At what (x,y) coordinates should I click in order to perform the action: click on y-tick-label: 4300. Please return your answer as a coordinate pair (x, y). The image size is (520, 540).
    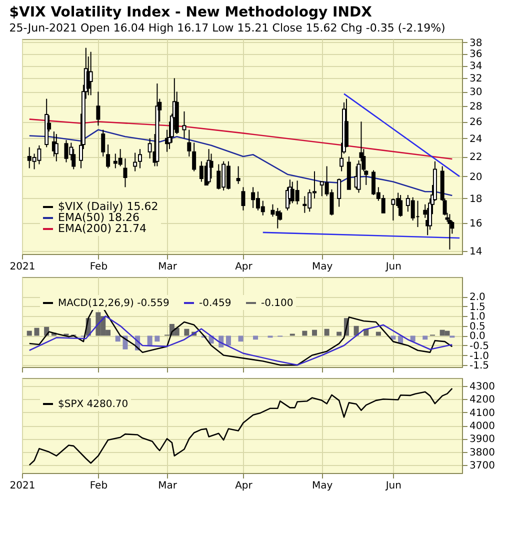
    Looking at the image, I should click on (482, 386).